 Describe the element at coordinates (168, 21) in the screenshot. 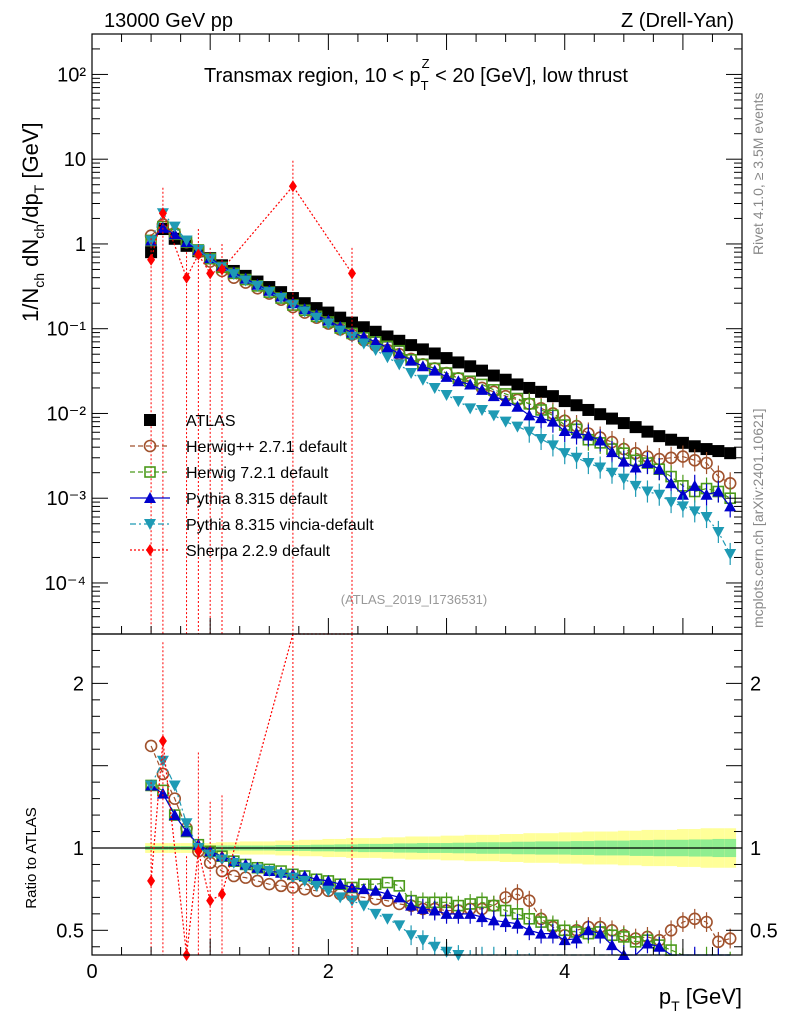

I see `header-left: 13000 GeV pp` at that location.